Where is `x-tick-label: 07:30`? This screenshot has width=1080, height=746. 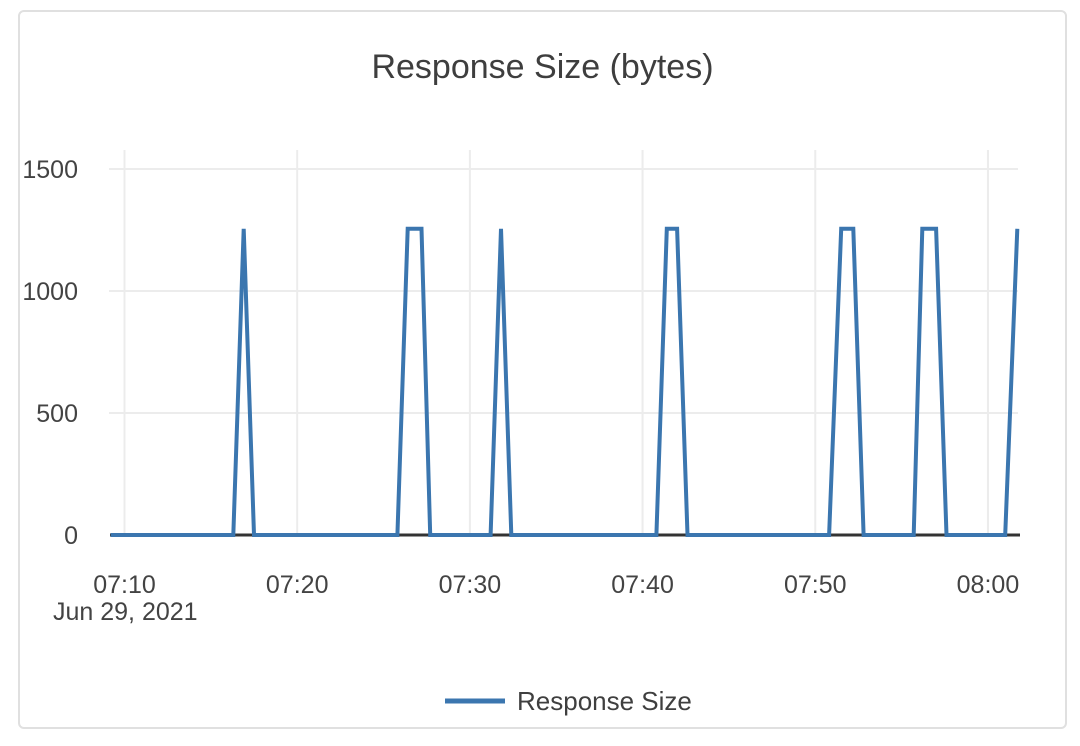
x-tick-label: 07:30 is located at coordinates (470, 585).